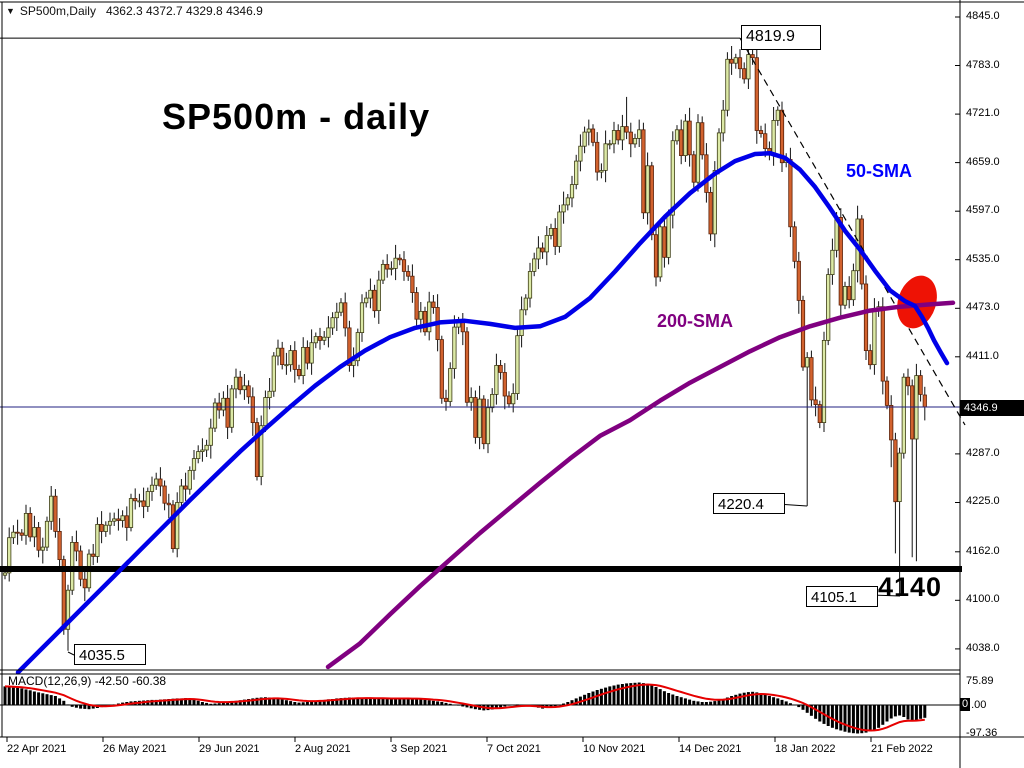 The image size is (1024, 768). Describe the element at coordinates (695, 321) in the screenshot. I see `sma200-label: 200-SMA` at that location.